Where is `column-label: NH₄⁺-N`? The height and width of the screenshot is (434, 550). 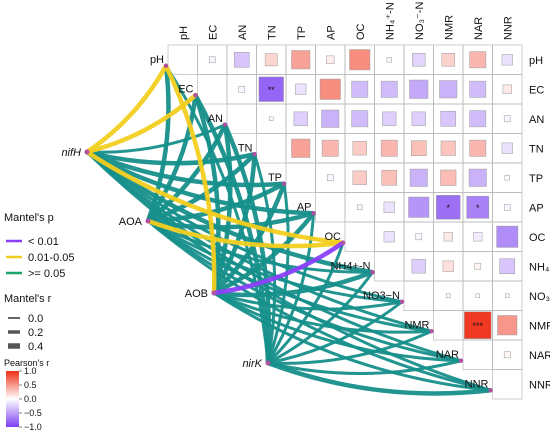
column-label: NH₄⁺-N is located at coordinates (390, 21).